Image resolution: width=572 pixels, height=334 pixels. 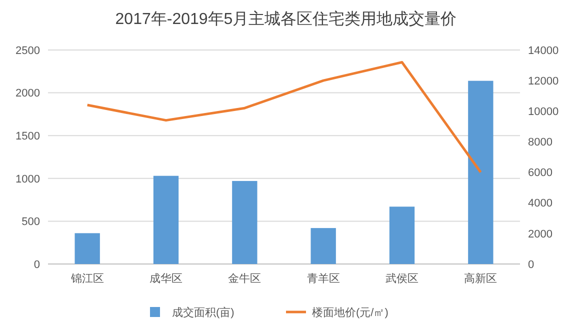 What do you see at coordinates (37, 264) in the screenshot?
I see `y-tick-label: 0` at bounding box center [37, 264].